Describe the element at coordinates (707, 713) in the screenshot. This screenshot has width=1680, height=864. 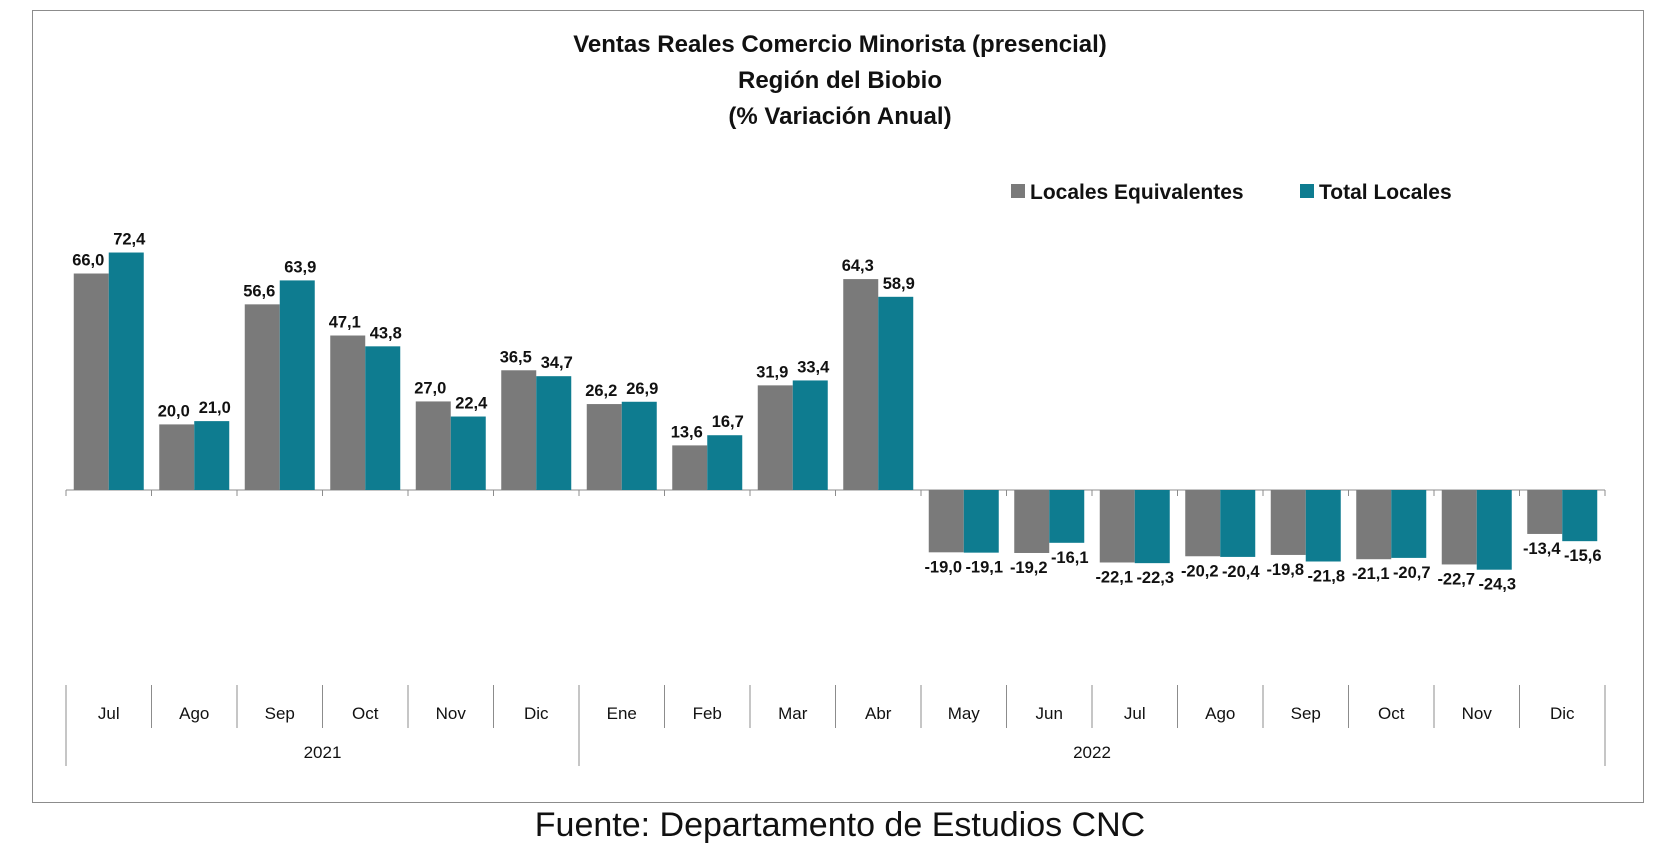
I see `category-label: Feb` at that location.